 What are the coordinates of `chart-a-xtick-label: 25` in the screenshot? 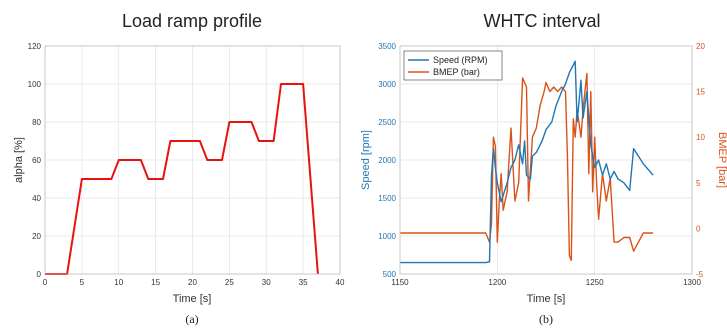 It's located at (229, 282).